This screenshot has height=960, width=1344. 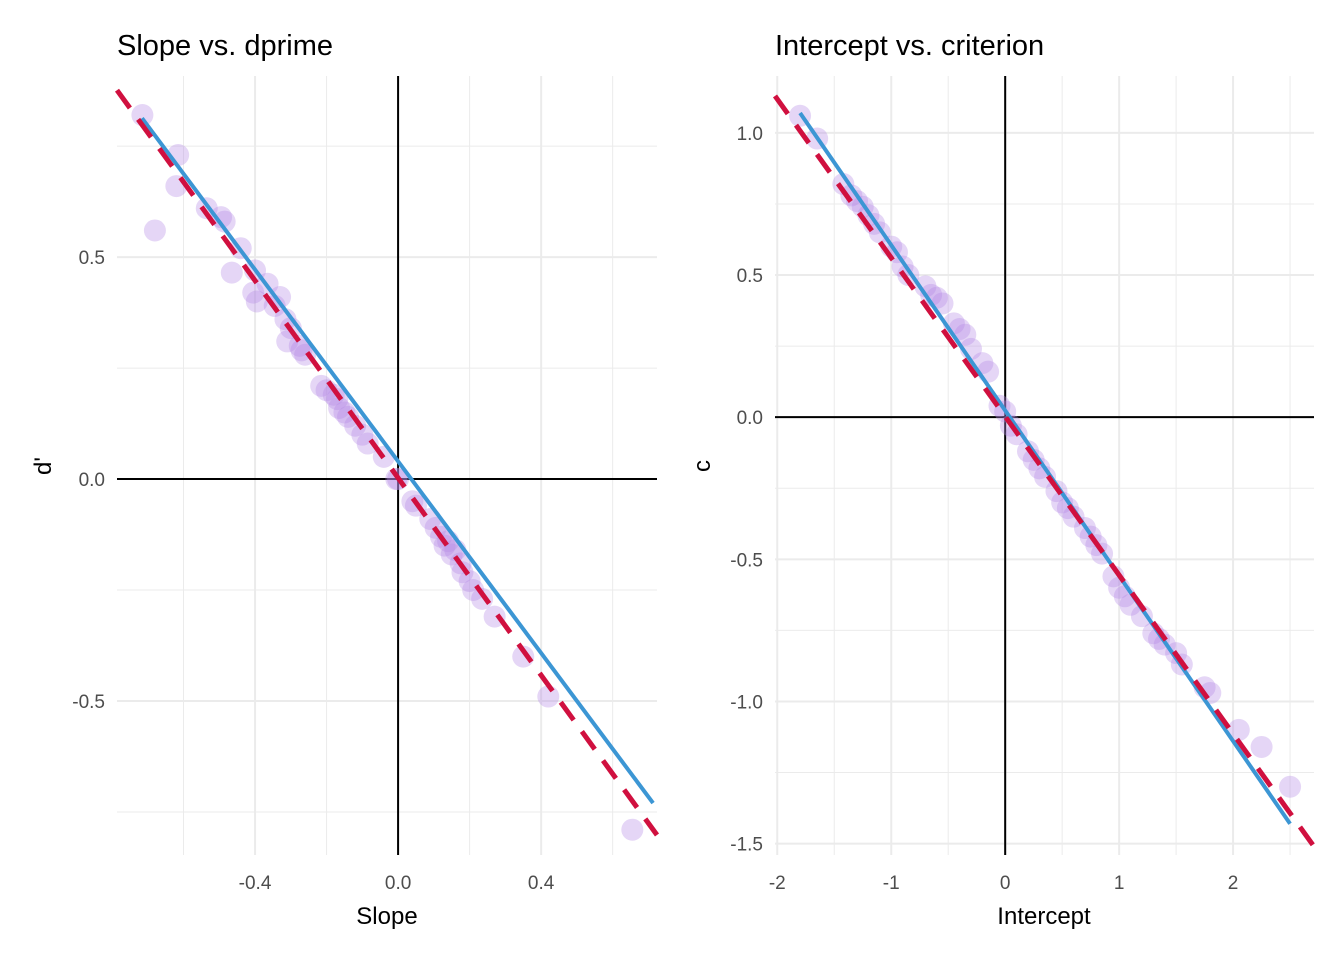 What do you see at coordinates (1005, 883) in the screenshot?
I see `x-tick-label: 0` at bounding box center [1005, 883].